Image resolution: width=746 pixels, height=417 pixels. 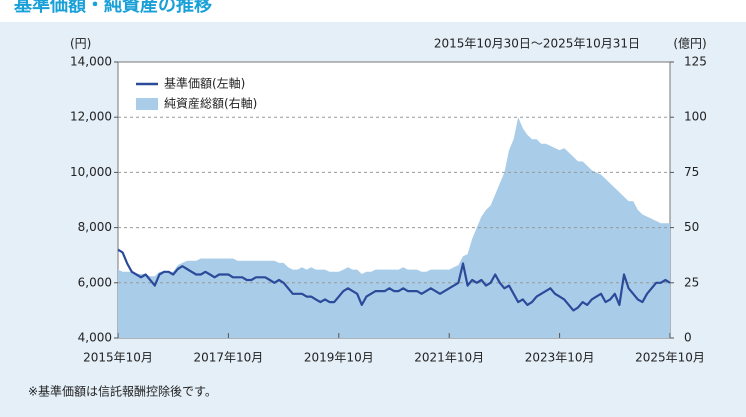 What do you see at coordinates (80, 44) in the screenshot?
I see `y-axis-label: (円)` at bounding box center [80, 44].